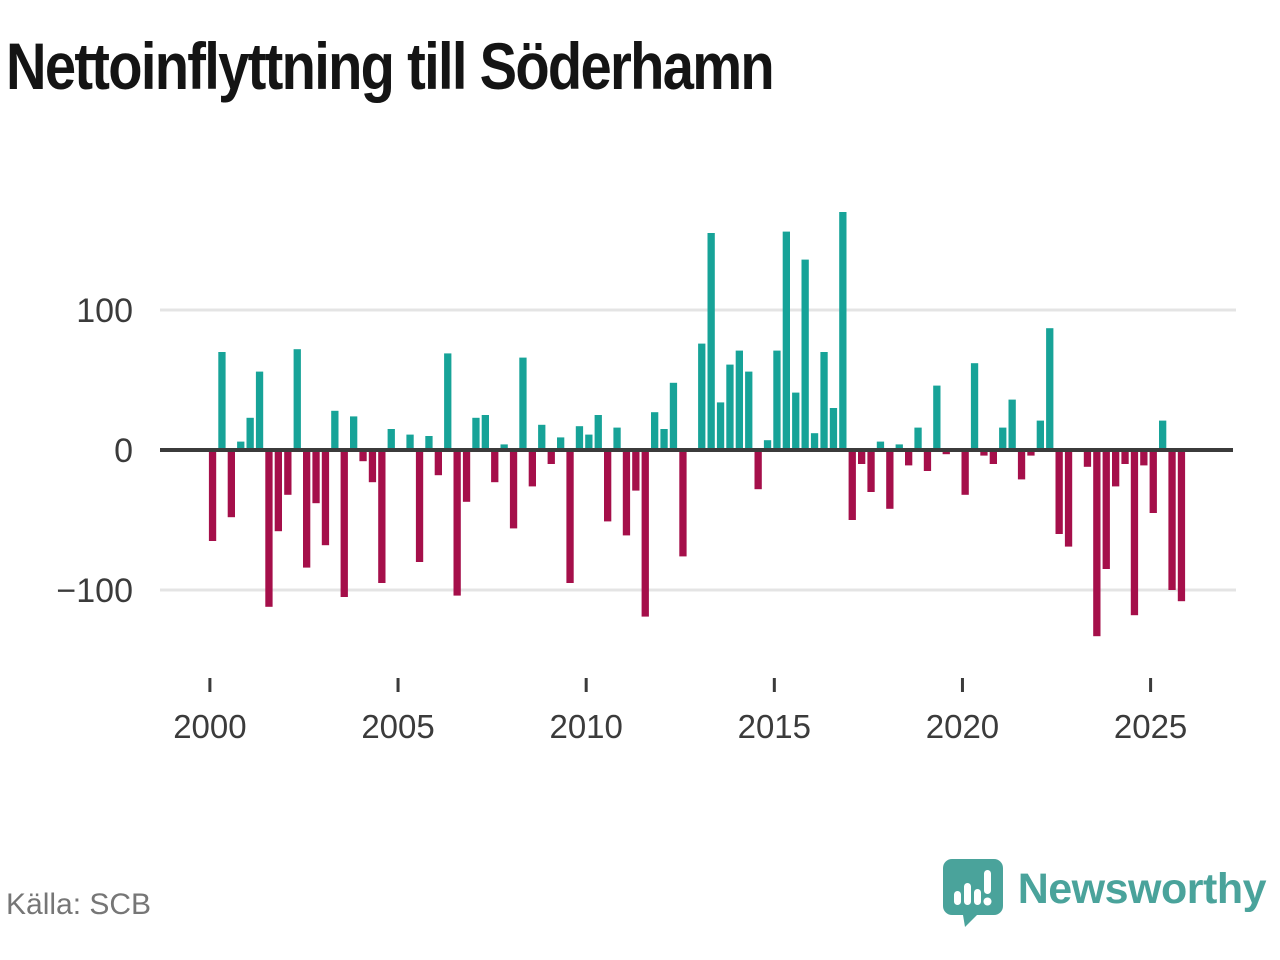  I want to click on bar-2024-Q2, so click(1125, 457).